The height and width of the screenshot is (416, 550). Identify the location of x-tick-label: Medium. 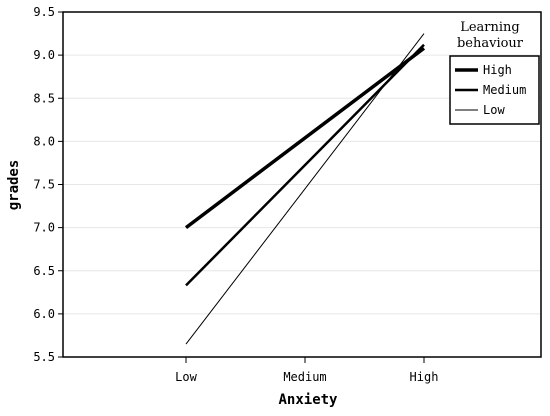
(304, 377).